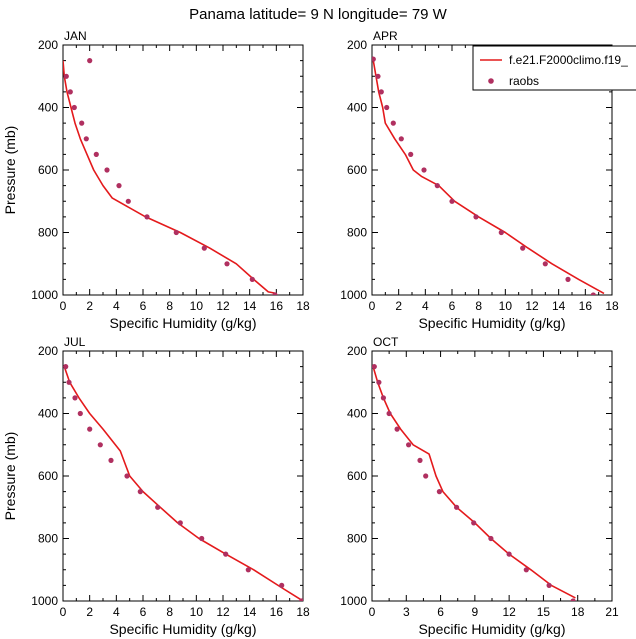  I want to click on figure-title: Panama latitude= 9 N longitude= 79 W, so click(318, 14).